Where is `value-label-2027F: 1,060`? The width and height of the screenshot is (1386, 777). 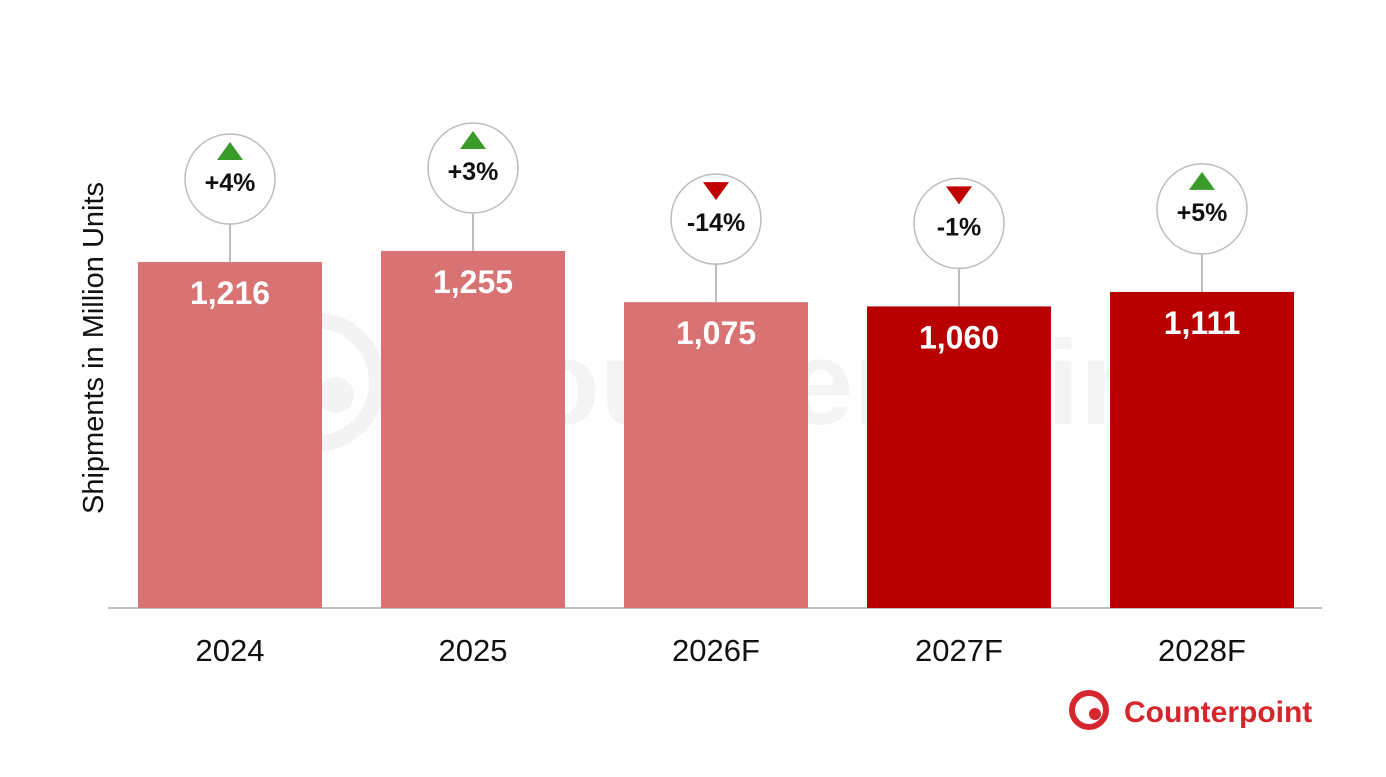
value-label-2027F: 1,060 is located at coordinates (959, 337).